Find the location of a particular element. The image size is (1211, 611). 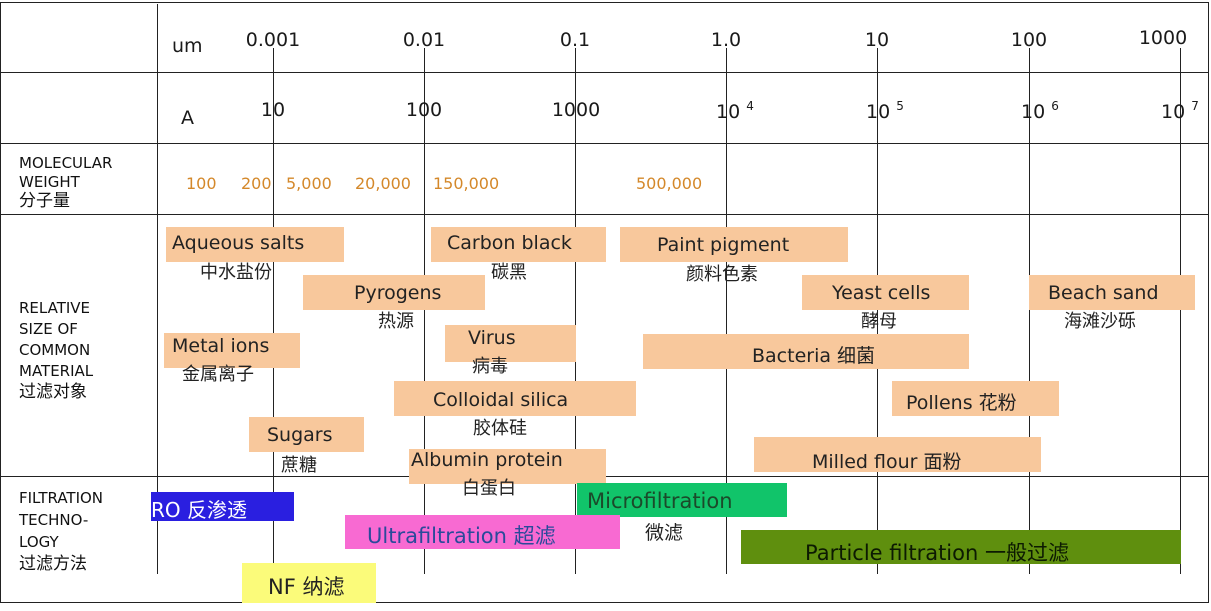

tech-cn-microfiltration: 微滤 is located at coordinates (664, 533).